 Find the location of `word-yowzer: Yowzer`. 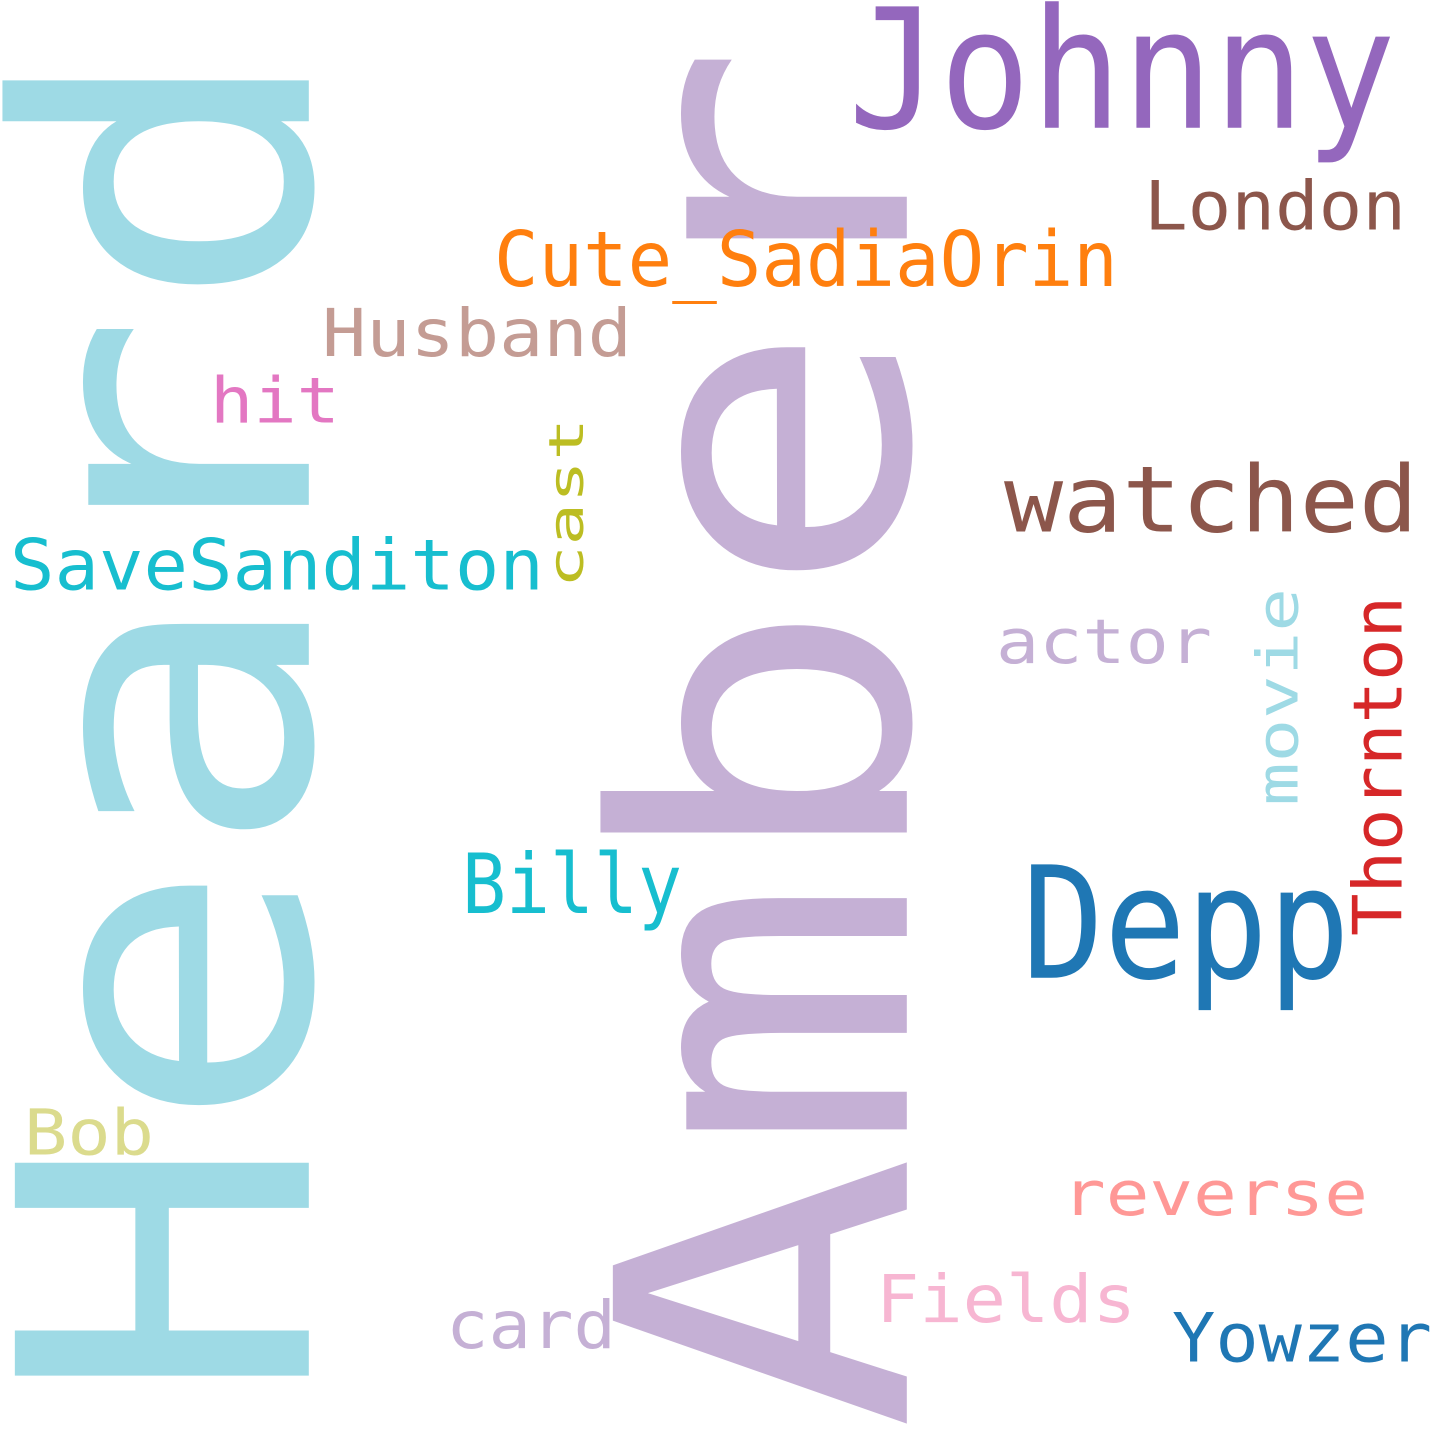

word-yowzer: Yowzer is located at coordinates (1302, 1339).